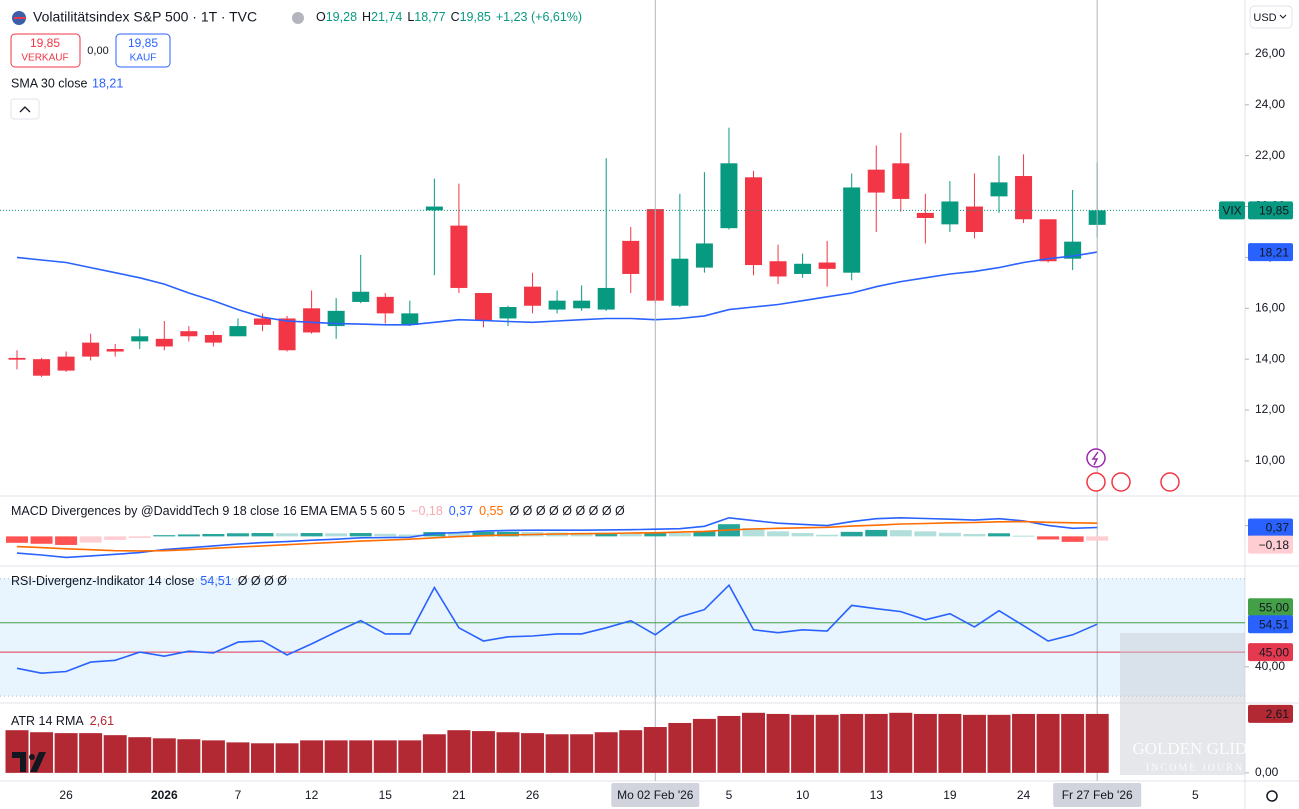  What do you see at coordinates (321, 17) in the screenshot?
I see `ohlc-key: O` at bounding box center [321, 17].